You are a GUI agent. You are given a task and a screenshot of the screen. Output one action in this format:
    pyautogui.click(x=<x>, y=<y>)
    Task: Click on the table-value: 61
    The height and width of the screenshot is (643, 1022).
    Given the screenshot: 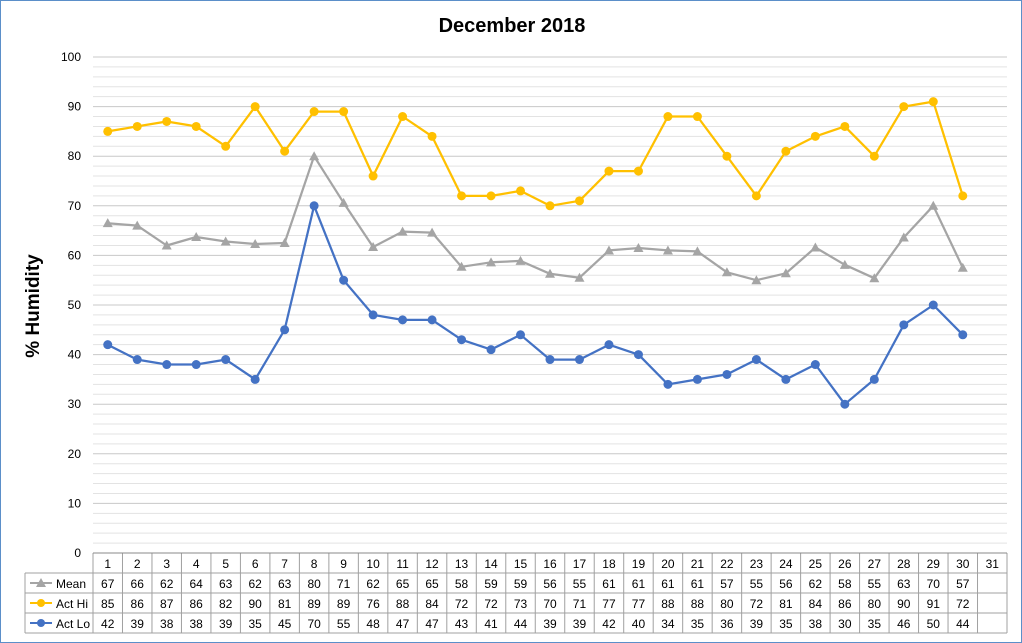 What is the action you would take?
    pyautogui.click(x=698, y=584)
    